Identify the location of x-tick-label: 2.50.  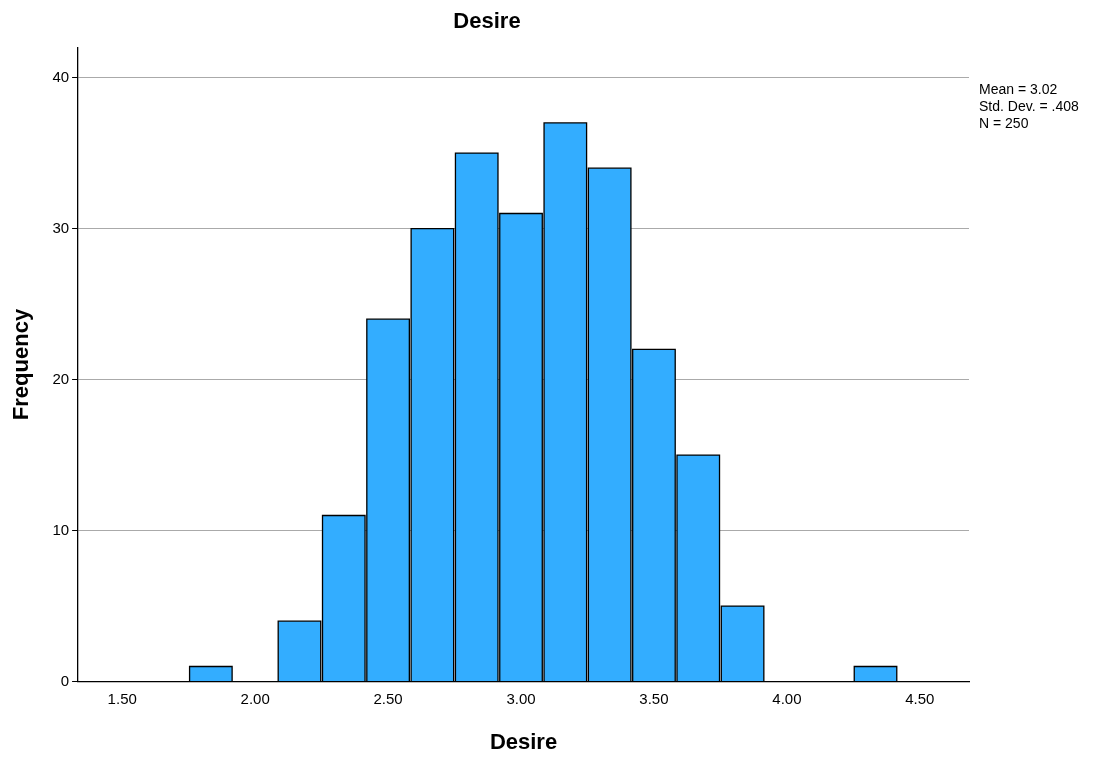
(388, 698).